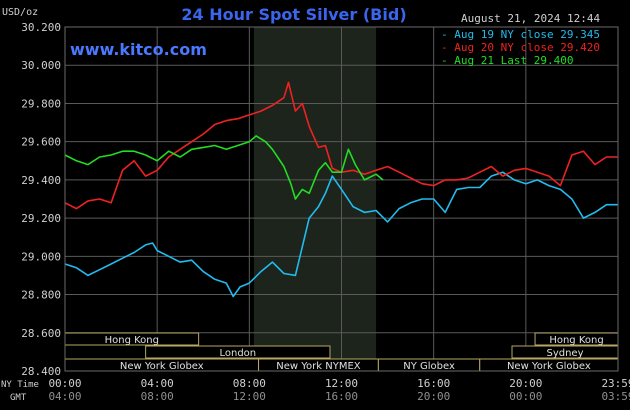  I want to click on x-tick-label-ny: 12:00, so click(341, 383).